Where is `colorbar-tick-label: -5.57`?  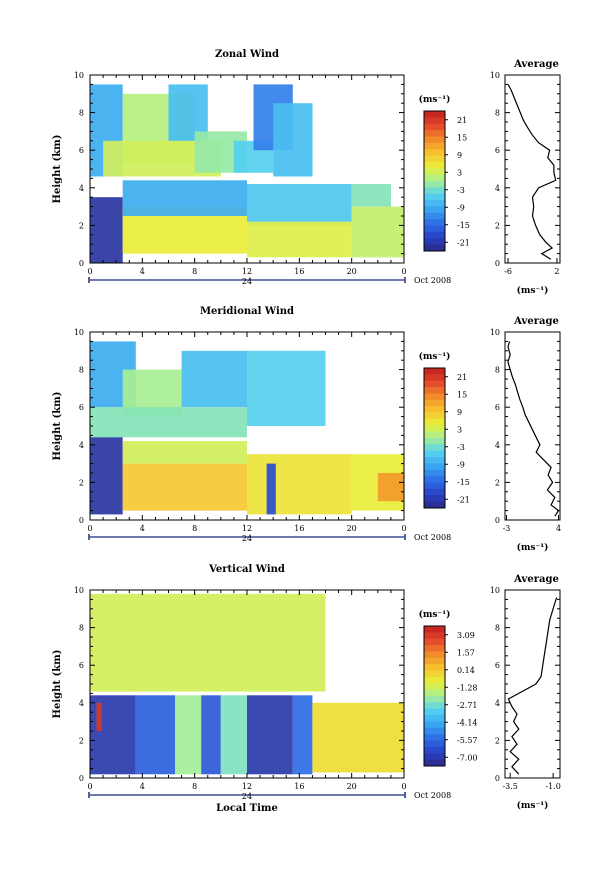
colorbar-tick-label: -5.57 is located at coordinates (467, 740).